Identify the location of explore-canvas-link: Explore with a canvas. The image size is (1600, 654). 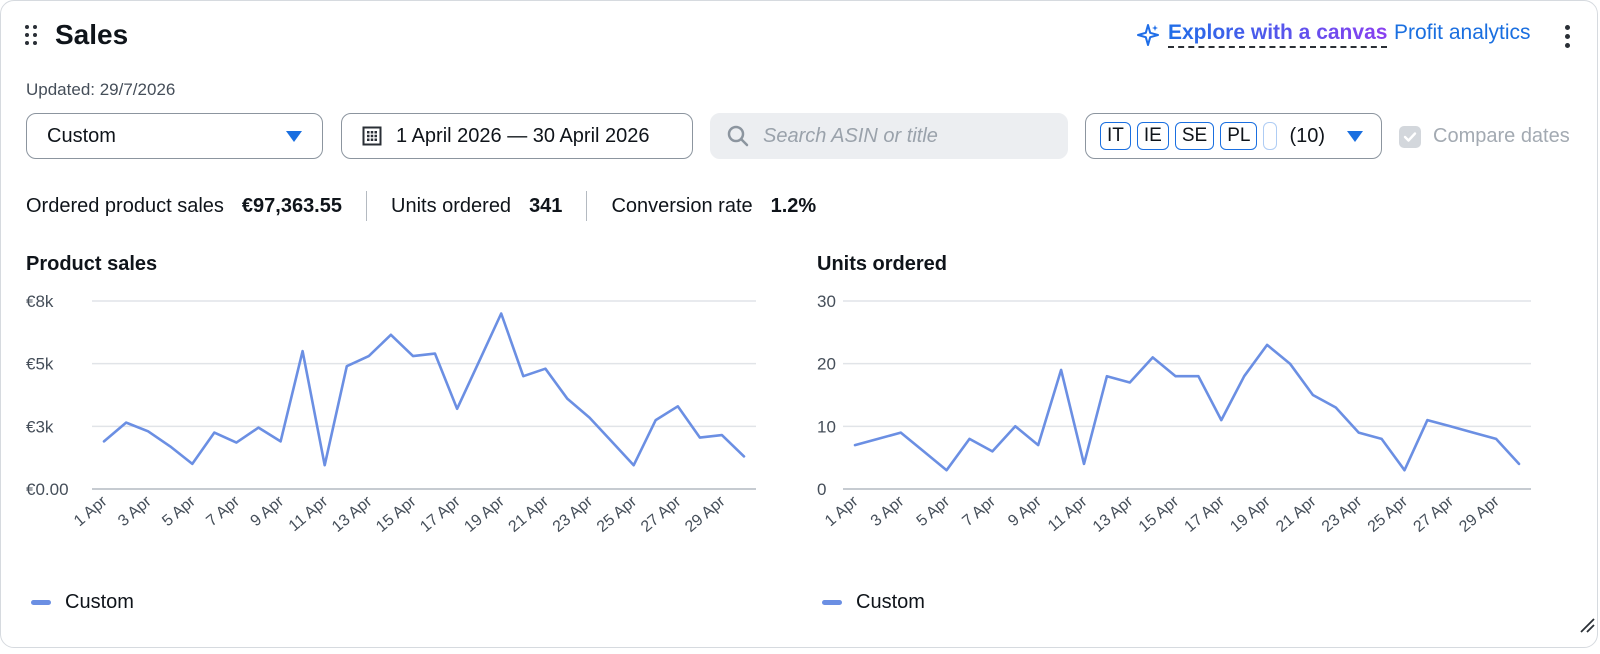
(1262, 34).